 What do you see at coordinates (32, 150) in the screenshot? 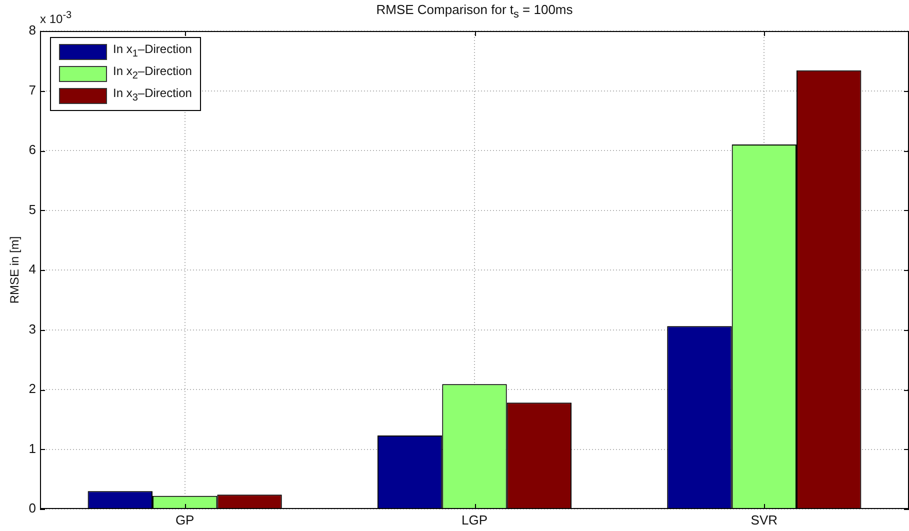
I see `y-tick-label: 6` at bounding box center [32, 150].